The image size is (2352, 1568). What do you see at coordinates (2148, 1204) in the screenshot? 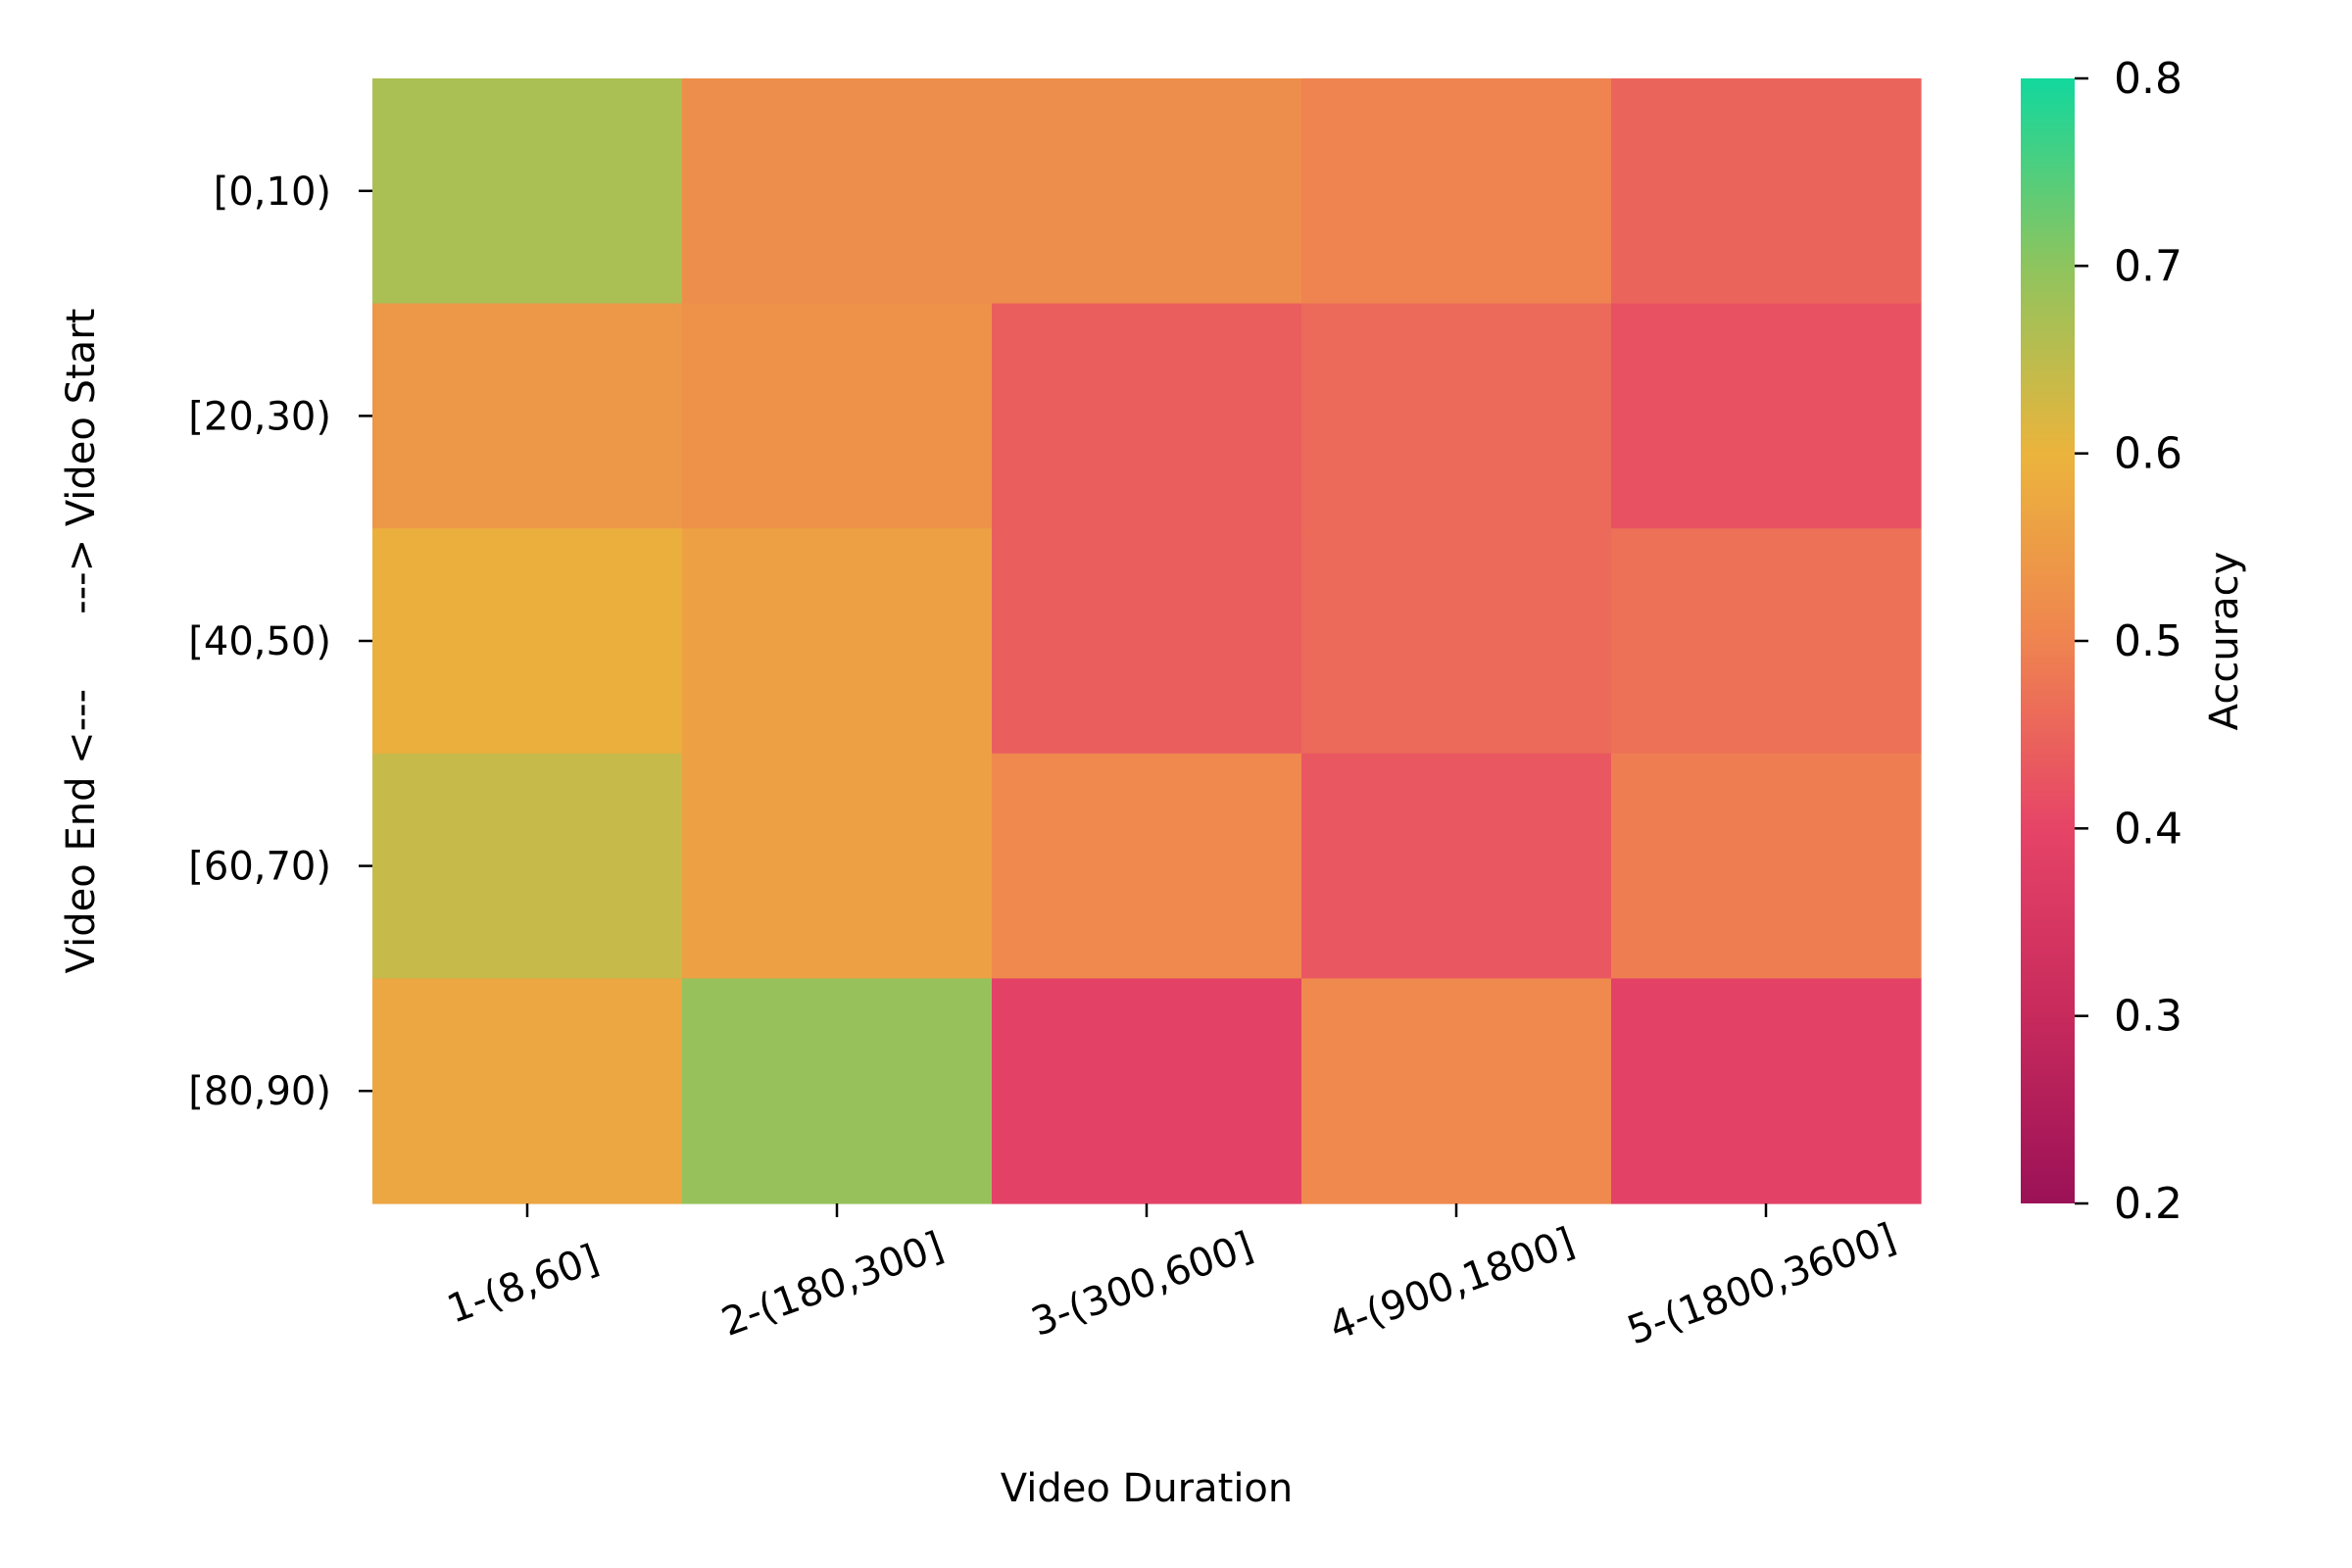
I see `colorbar-tick-label: 0.2` at bounding box center [2148, 1204].